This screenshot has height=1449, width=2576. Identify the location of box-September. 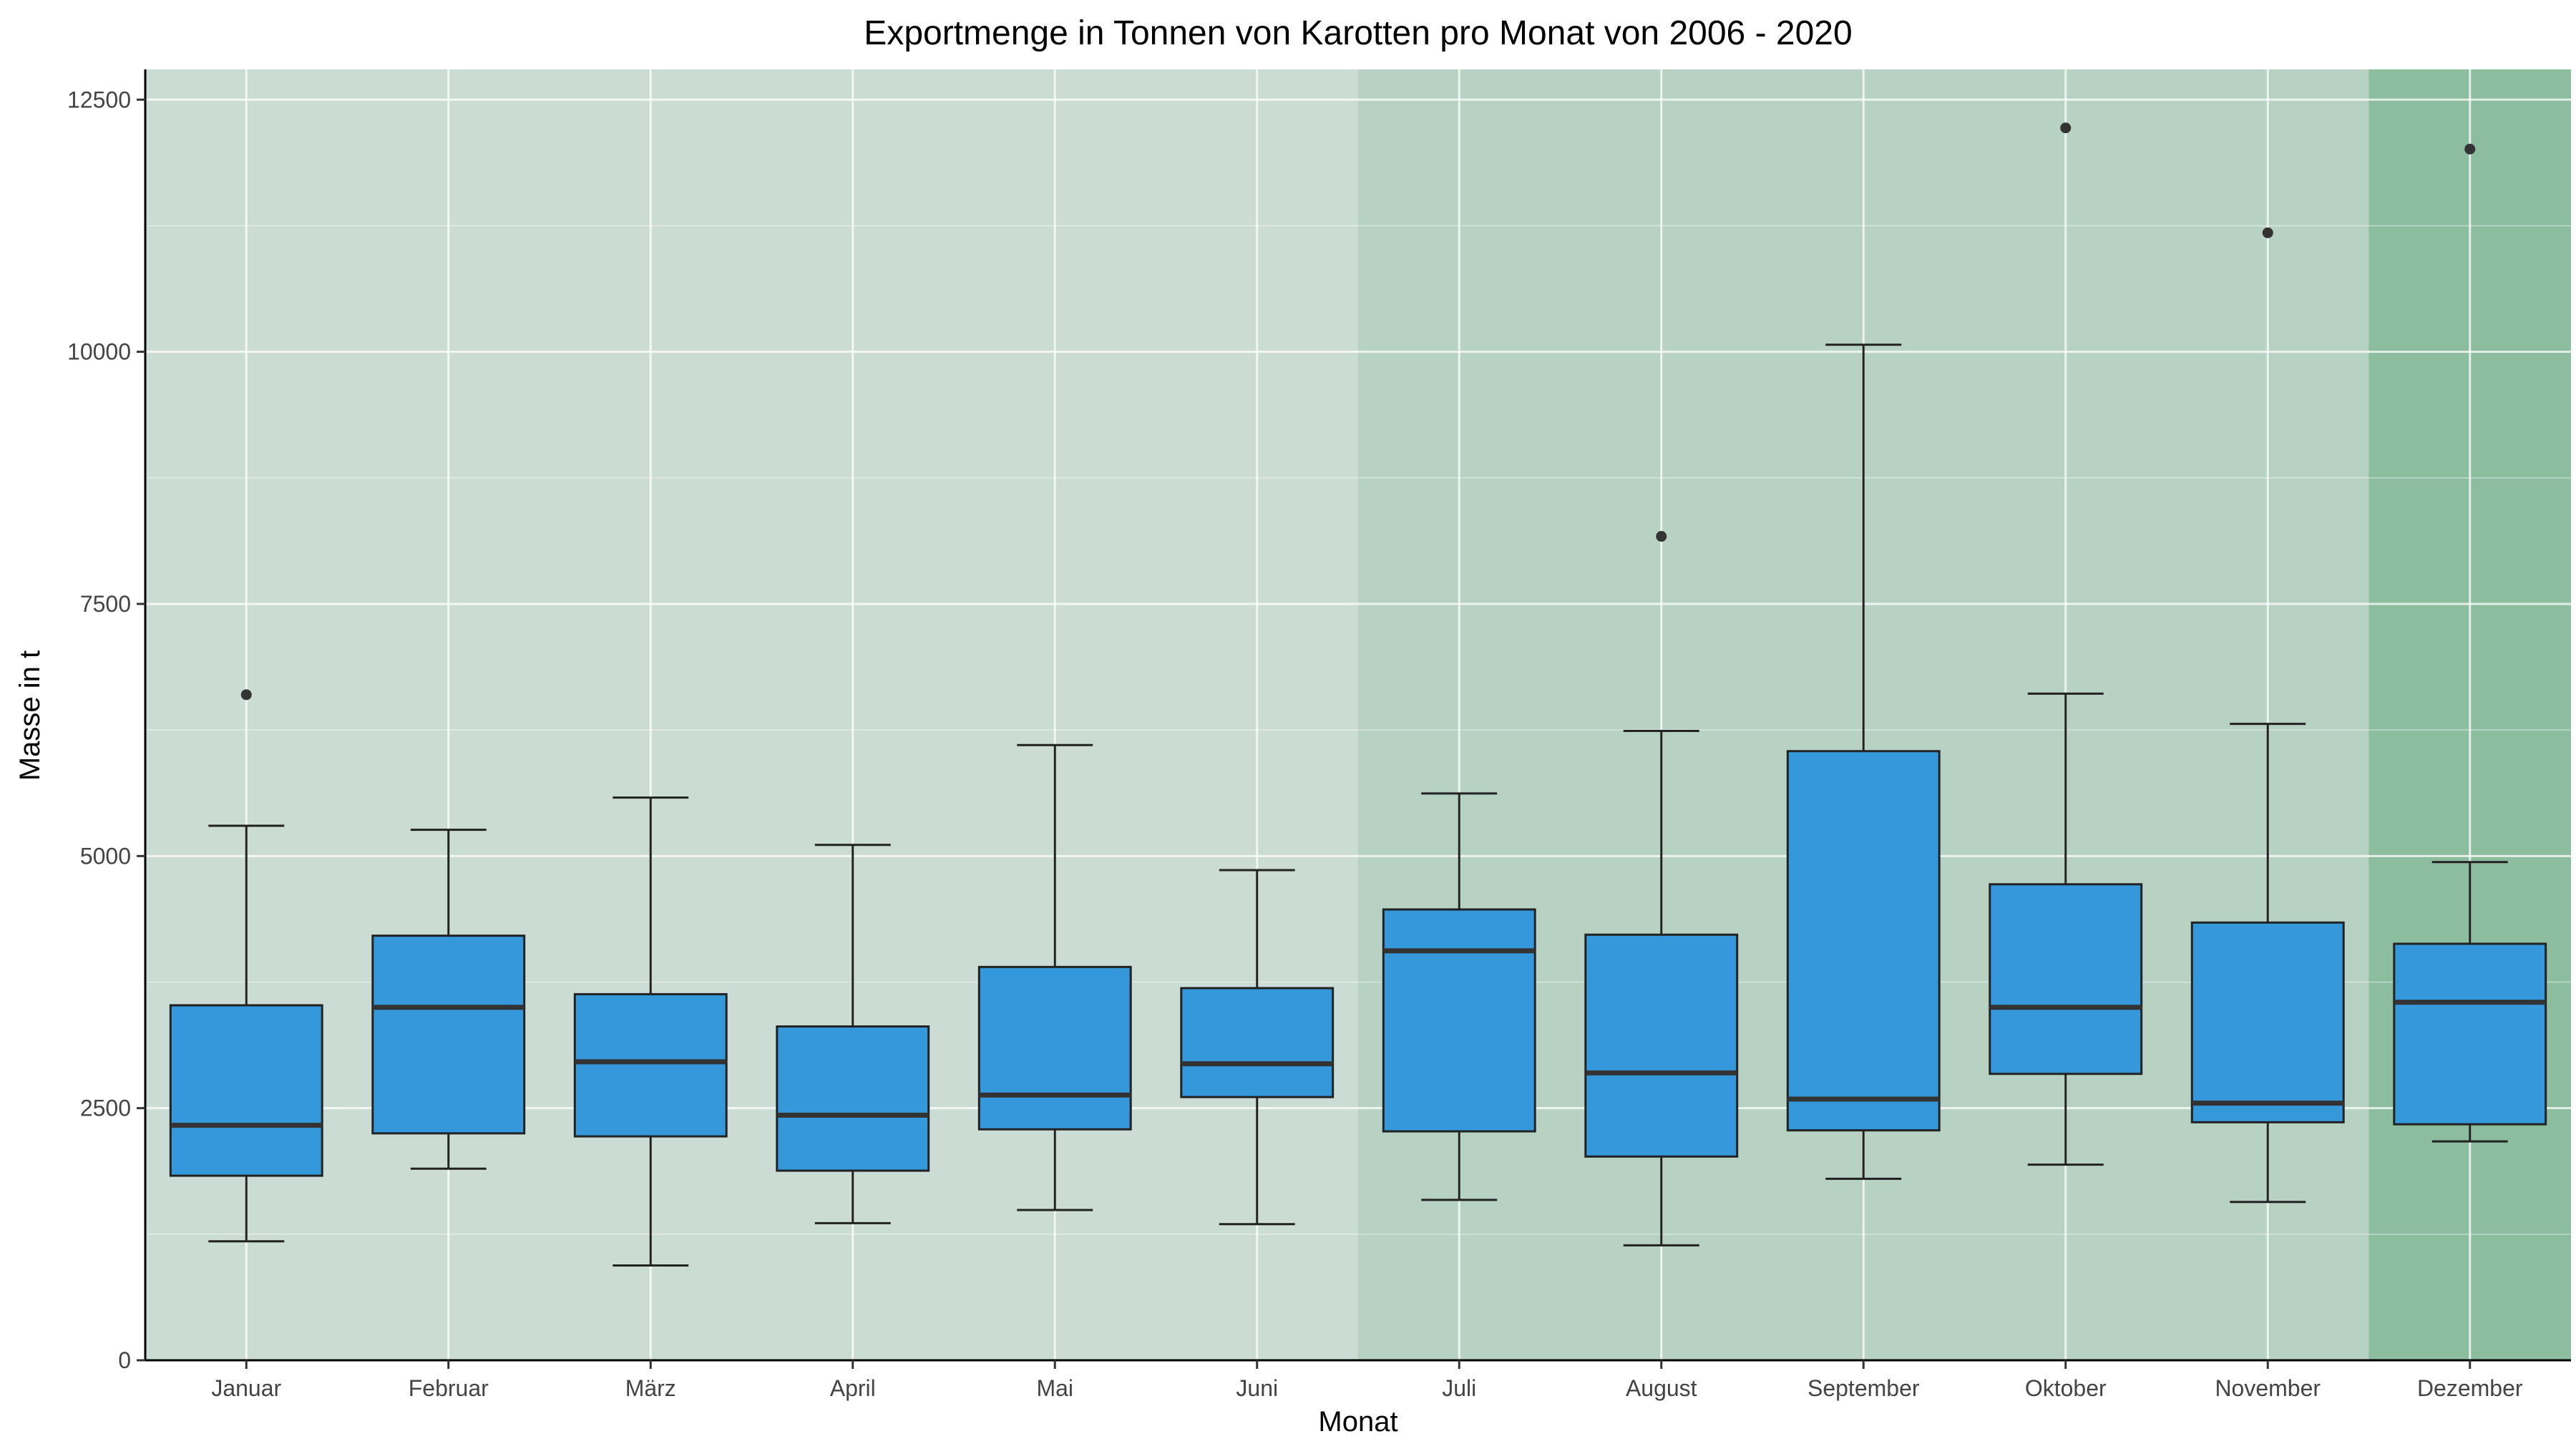
(1864, 761).